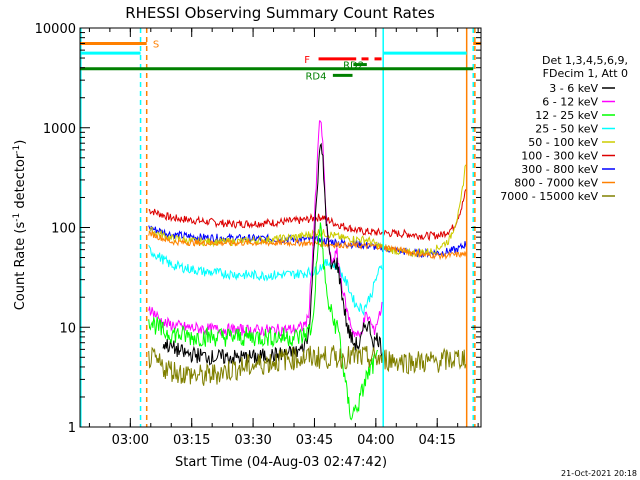 This screenshot has width=640, height=480. What do you see at coordinates (72, 428) in the screenshot?
I see `y-tick-label-1: 1` at bounding box center [72, 428].